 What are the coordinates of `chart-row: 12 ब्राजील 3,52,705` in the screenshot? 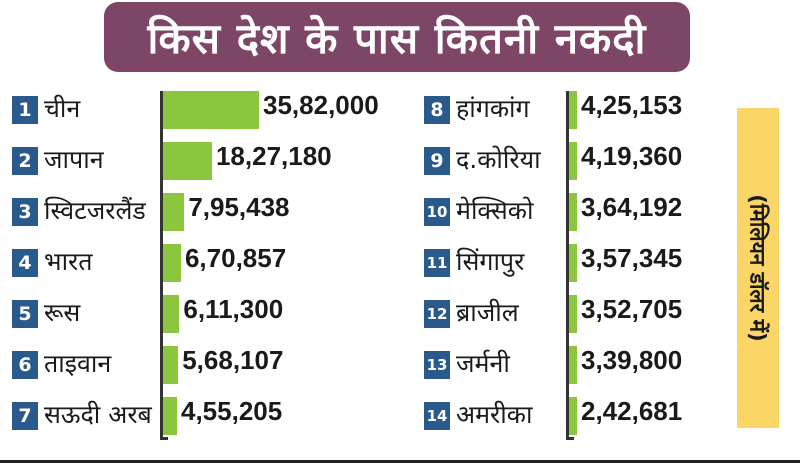 It's located at (579, 314).